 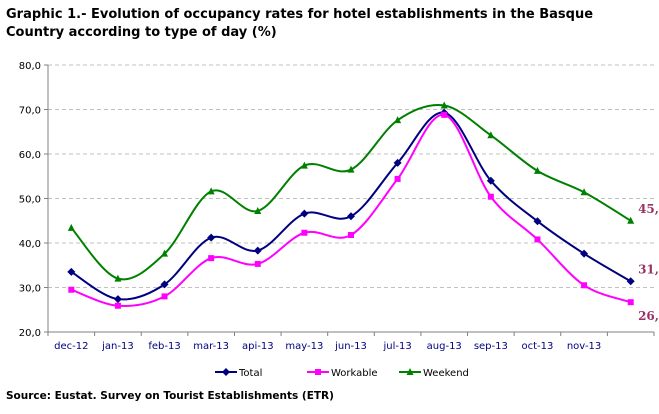 What do you see at coordinates (164, 346) in the screenshot?
I see `x-tick-label: feb-13` at bounding box center [164, 346].